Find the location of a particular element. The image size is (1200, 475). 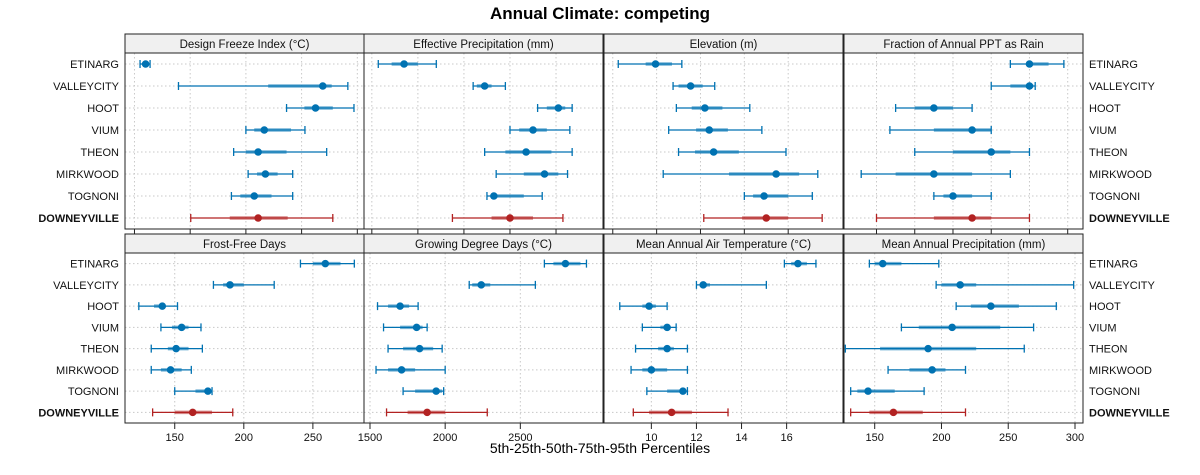

site-label: DOWNEYVILLE is located at coordinates (1129, 413).